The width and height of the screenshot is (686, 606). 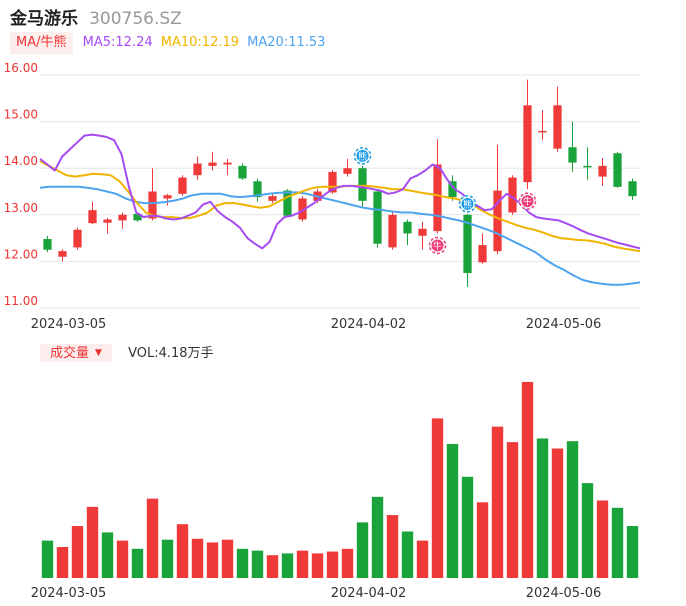 What do you see at coordinates (369, 324) in the screenshot?
I see `price-date-label: 2024-04-02` at bounding box center [369, 324].